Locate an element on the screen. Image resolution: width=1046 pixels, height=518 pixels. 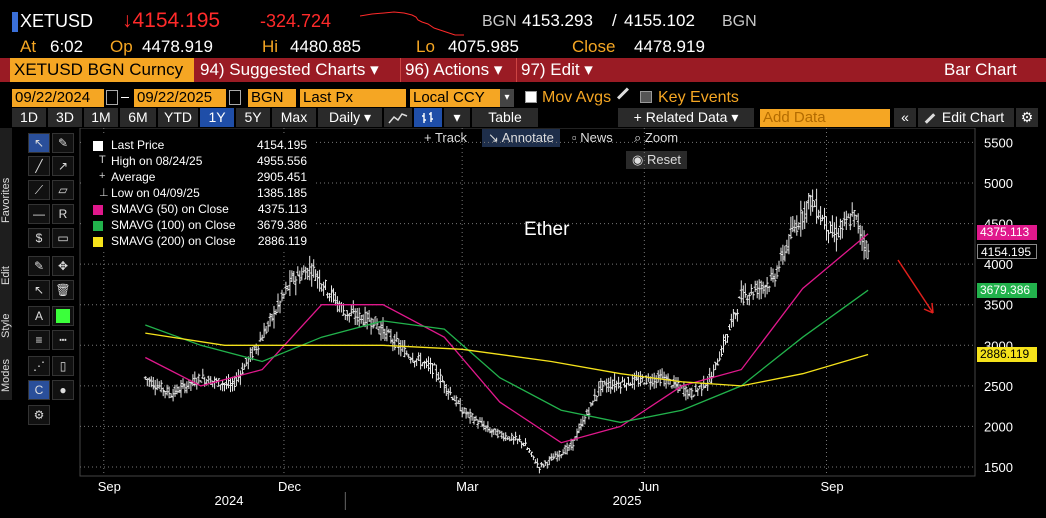
gear-icon: ⚙ is located at coordinates (1027, 117).